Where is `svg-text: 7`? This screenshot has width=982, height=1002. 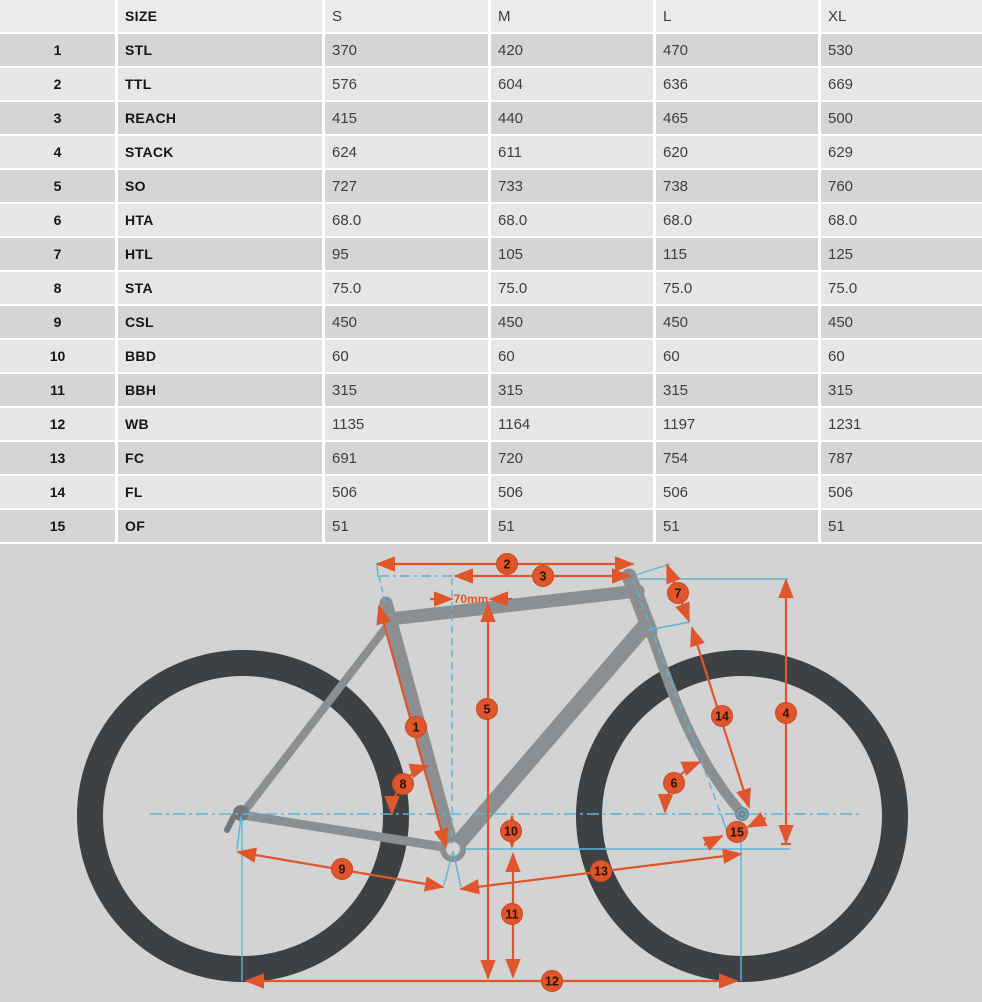
svg-text: 7 is located at coordinates (678, 594).